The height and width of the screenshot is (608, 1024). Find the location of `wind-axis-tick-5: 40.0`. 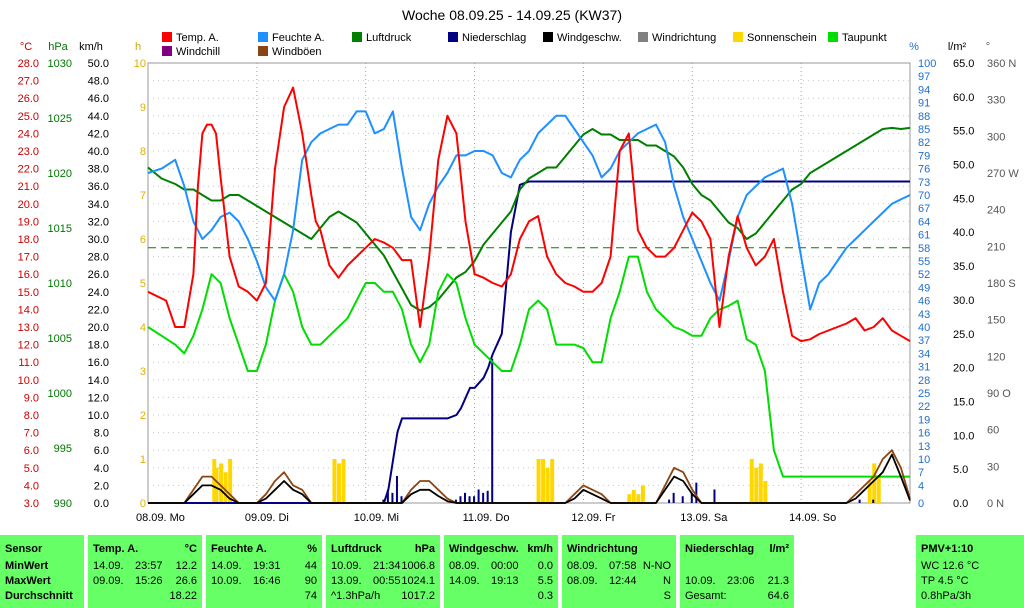

wind-axis-tick-5: 40.0 is located at coordinates (98, 152).